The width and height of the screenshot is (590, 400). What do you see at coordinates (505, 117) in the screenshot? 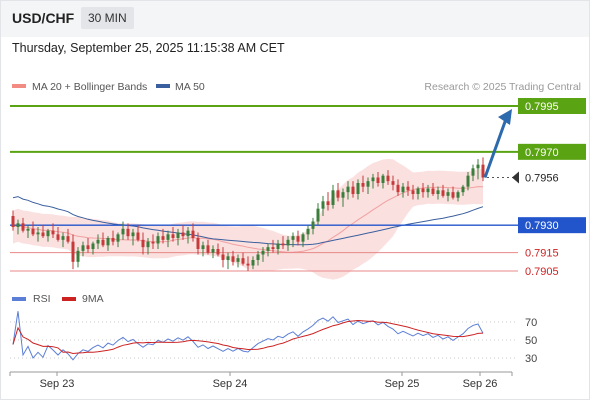
I see `forecast-arrow-head` at bounding box center [505, 117].